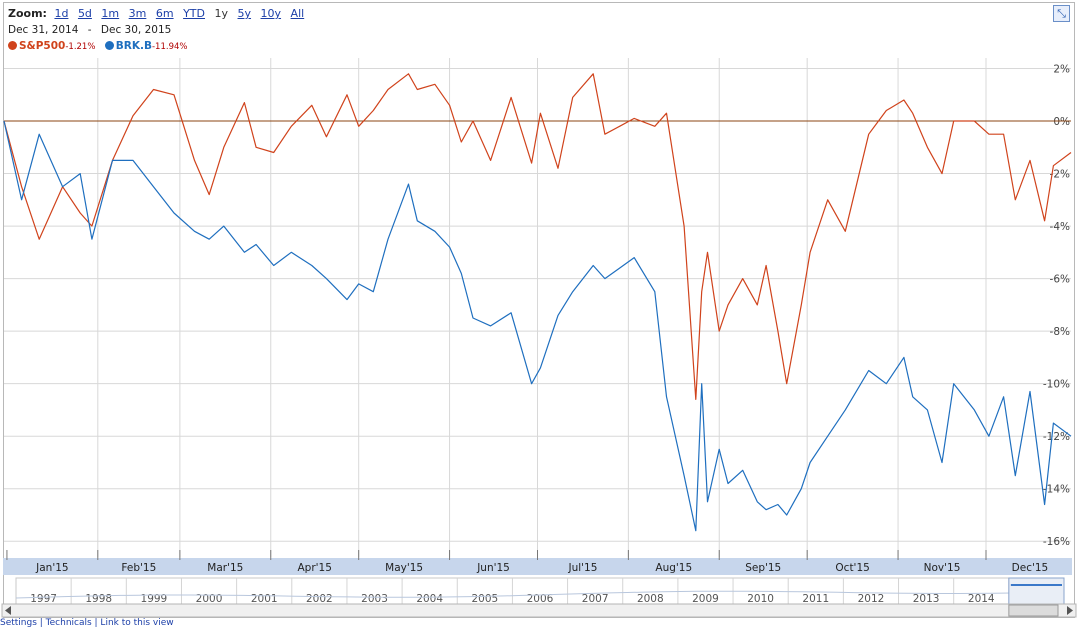  Describe the element at coordinates (493, 568) in the screenshot. I see `x-tick-label: Jun'15` at that location.